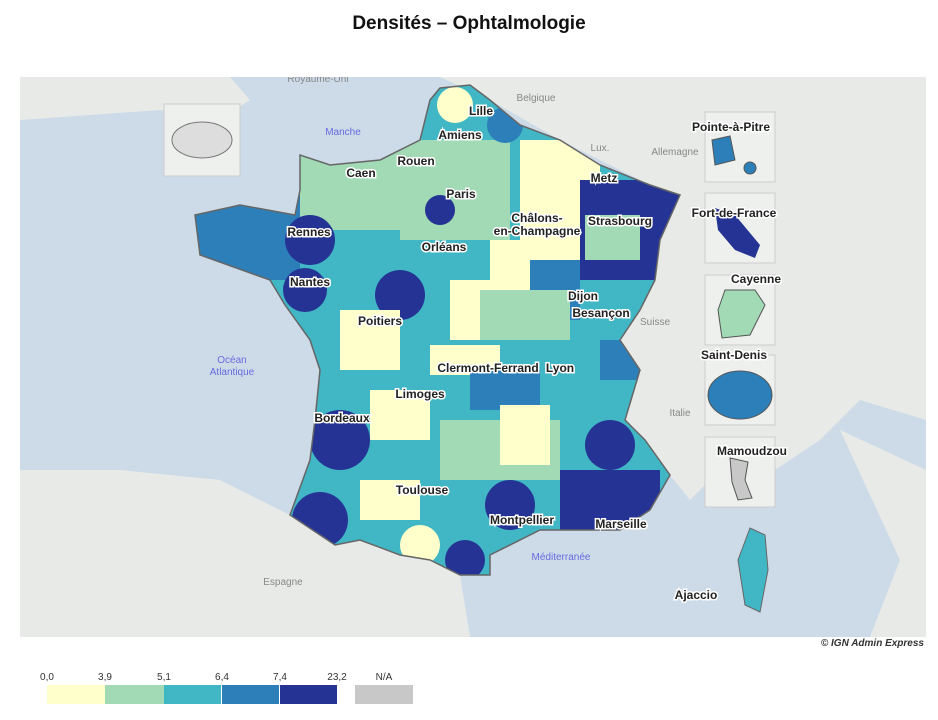 The image size is (938, 720). What do you see at coordinates (317, 81) in the screenshot?
I see `map-label: Royaume-Uni` at bounding box center [317, 81].